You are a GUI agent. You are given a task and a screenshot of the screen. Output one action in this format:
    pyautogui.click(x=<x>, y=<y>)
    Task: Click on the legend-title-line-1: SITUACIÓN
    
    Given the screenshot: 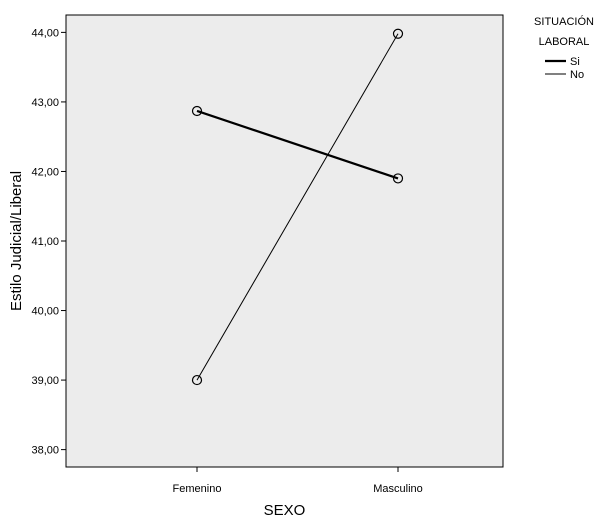 What is the action you would take?
    pyautogui.click(x=564, y=21)
    